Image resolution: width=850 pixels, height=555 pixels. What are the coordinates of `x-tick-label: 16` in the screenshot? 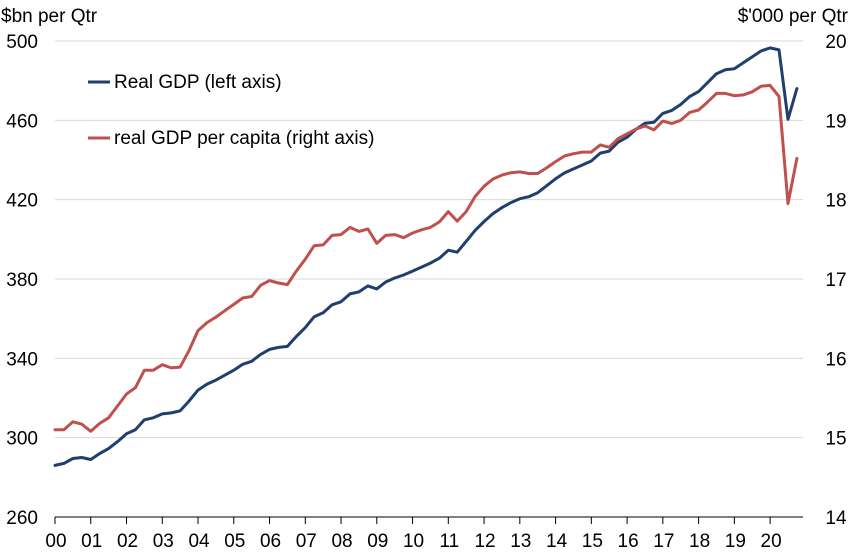 It's located at (628, 541).